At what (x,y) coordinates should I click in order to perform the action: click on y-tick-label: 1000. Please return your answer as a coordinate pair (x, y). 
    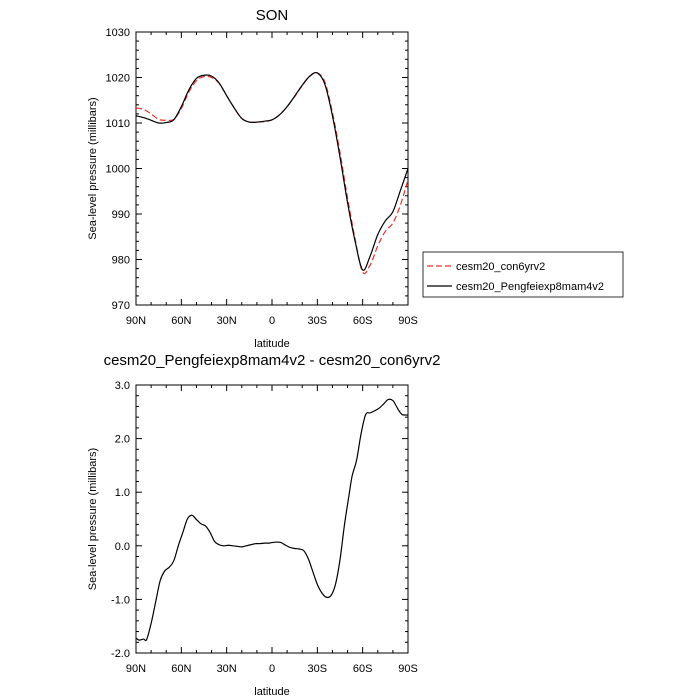
    Looking at the image, I should click on (118, 170).